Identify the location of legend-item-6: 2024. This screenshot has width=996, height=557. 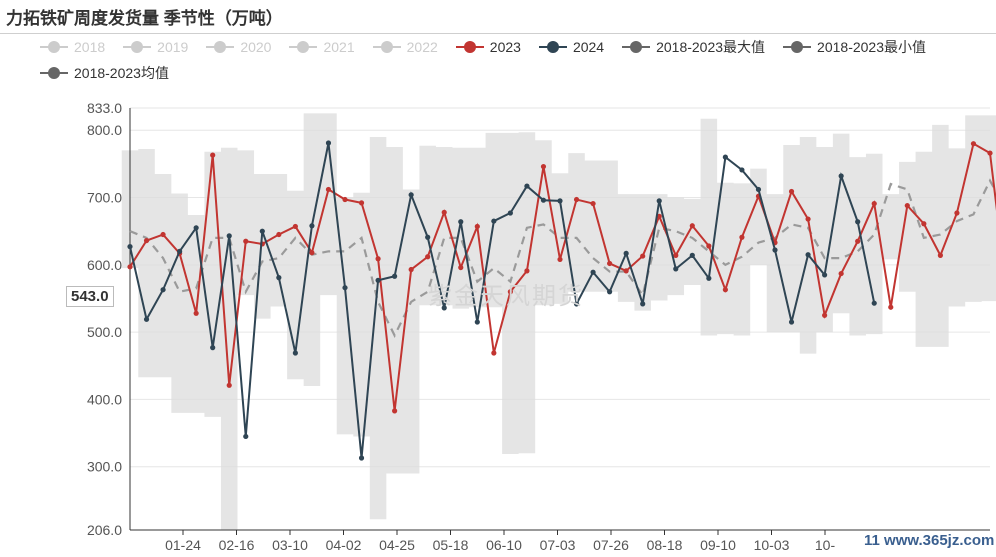
(571, 47).